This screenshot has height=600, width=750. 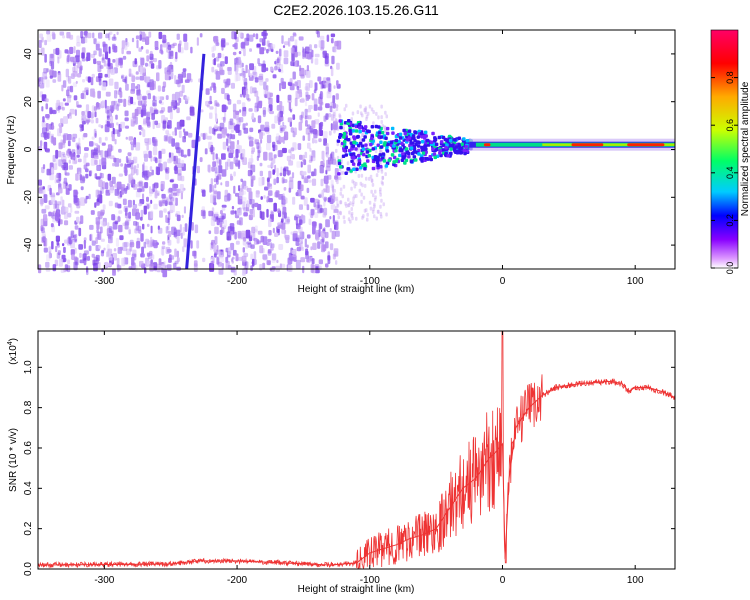 What do you see at coordinates (28, 407) in the screenshot?
I see `y-tick-label: 0.8` at bounding box center [28, 407].